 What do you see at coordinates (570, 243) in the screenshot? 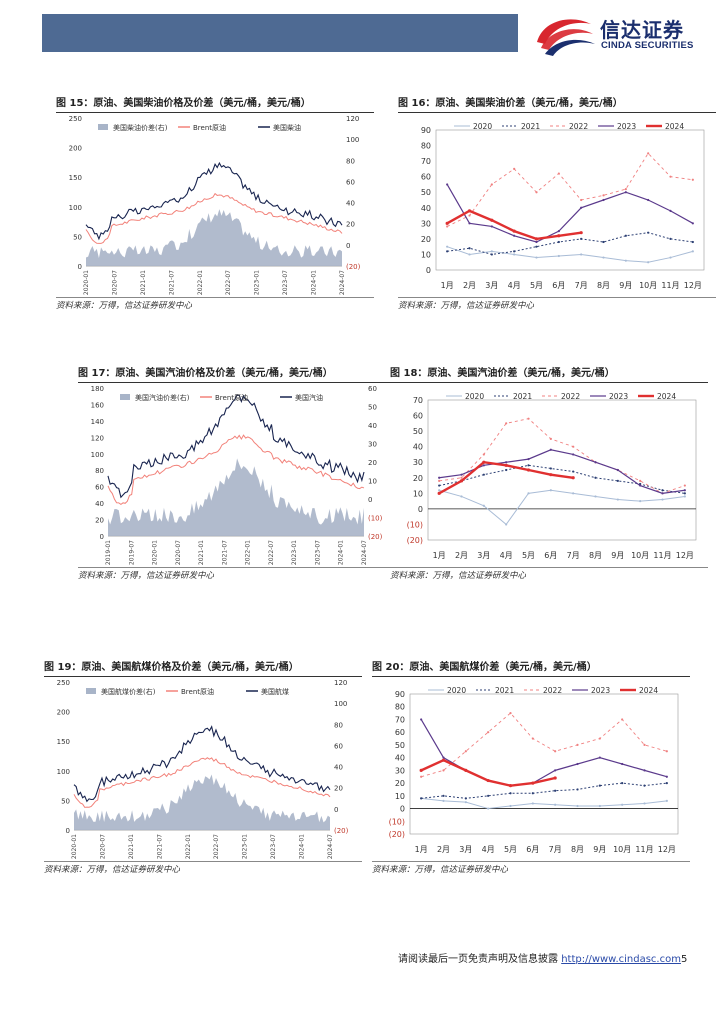
I see `series-line-2021` at bounding box center [570, 243].